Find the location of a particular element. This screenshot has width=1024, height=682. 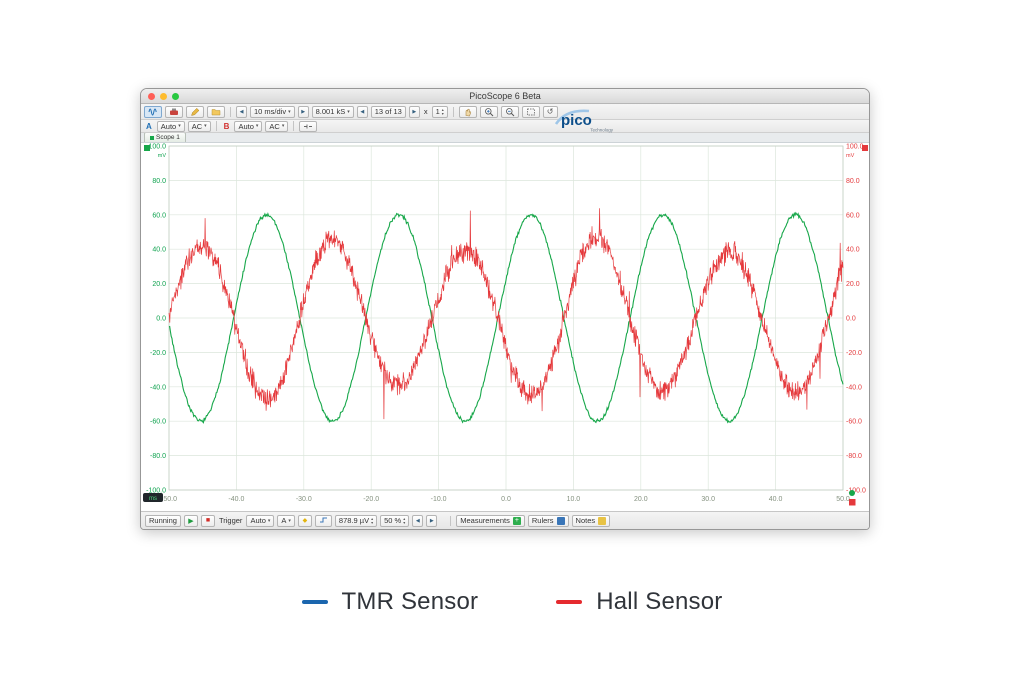

advanced-trigger-button is located at coordinates (323, 520).